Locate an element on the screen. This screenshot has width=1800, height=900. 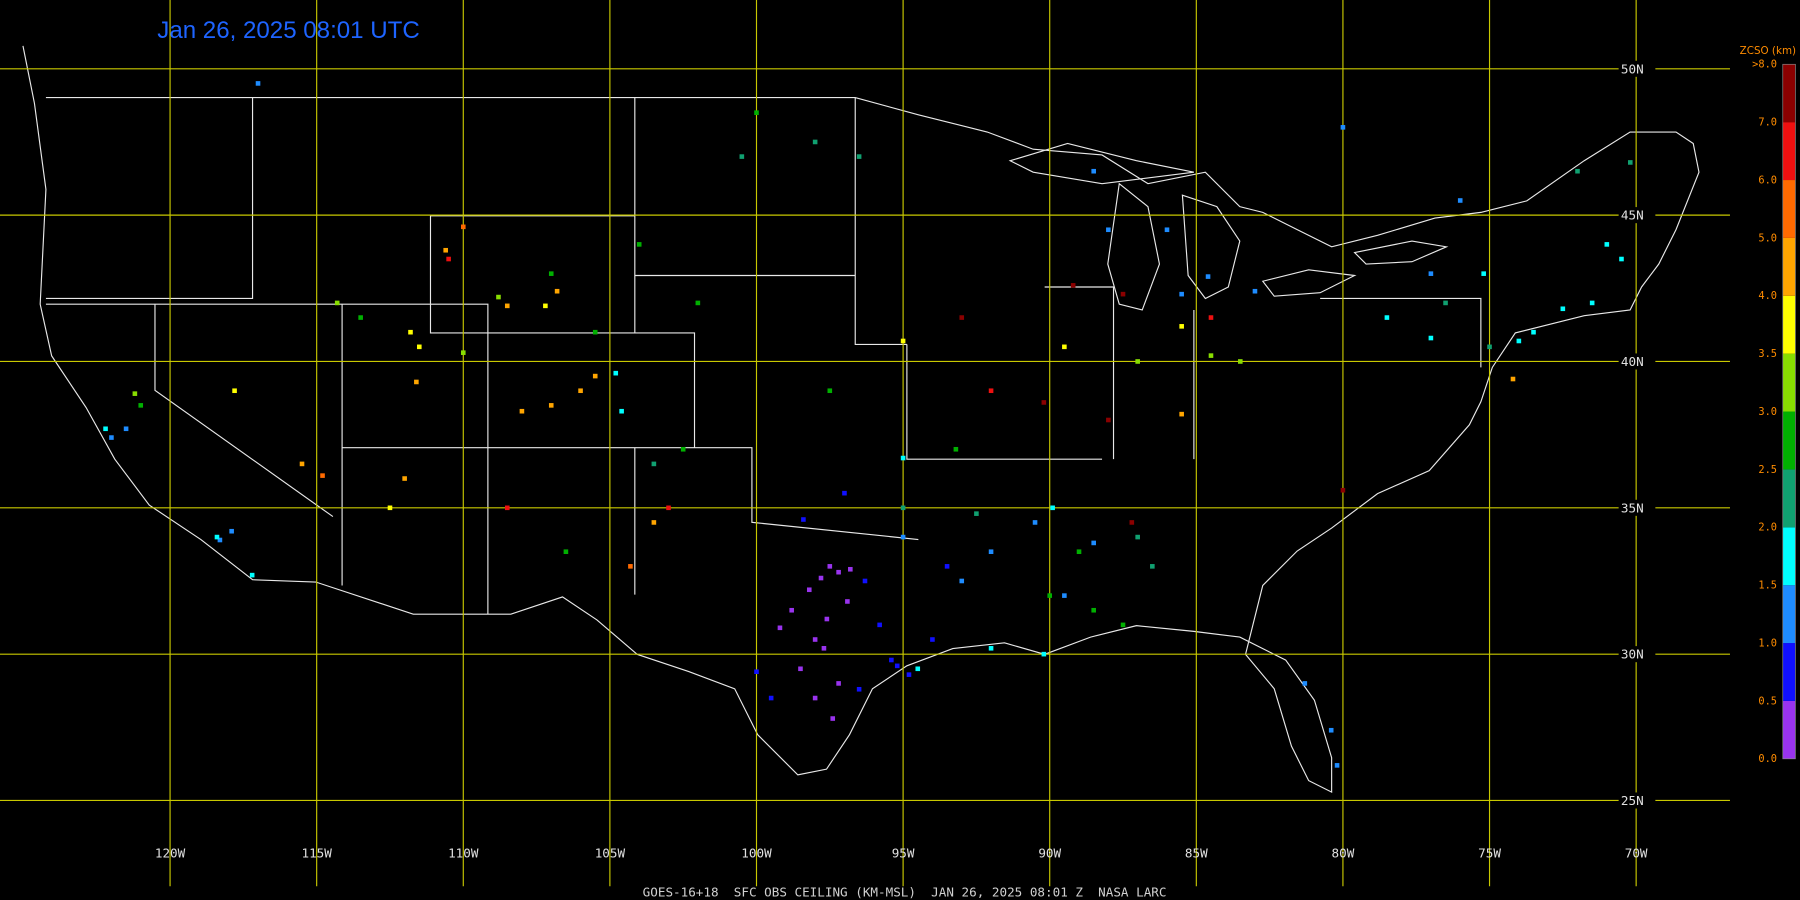
lat-label: 35N is located at coordinates (1632, 507).